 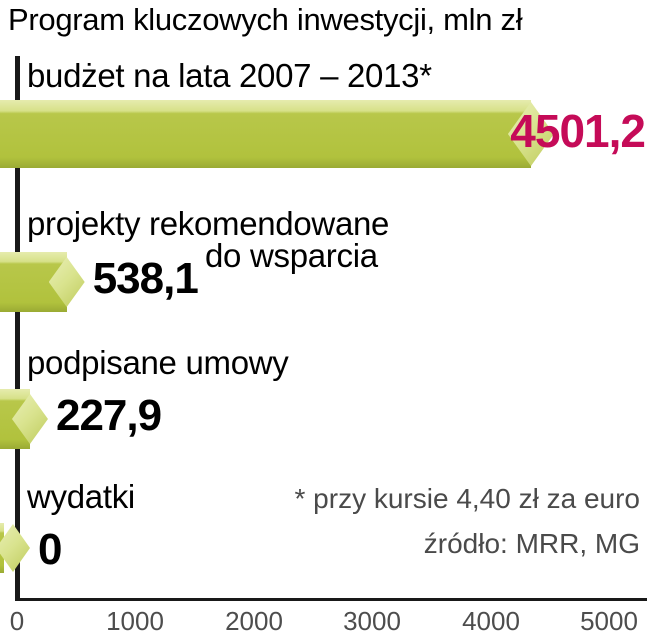 I want to click on x-tick-5000: 5000, so click(x=609, y=621).